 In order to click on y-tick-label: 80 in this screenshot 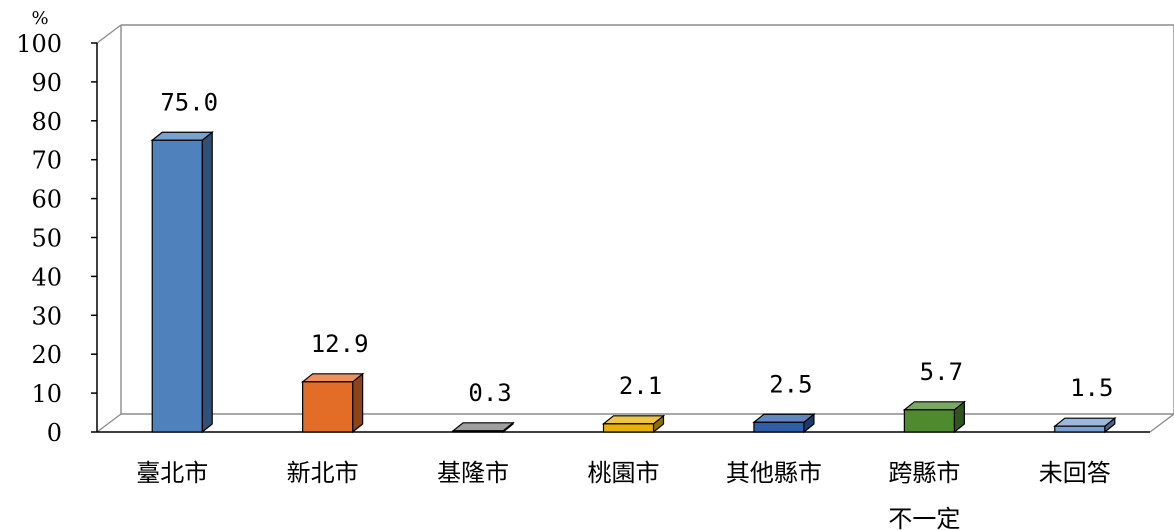, I will do `click(46, 122)`.